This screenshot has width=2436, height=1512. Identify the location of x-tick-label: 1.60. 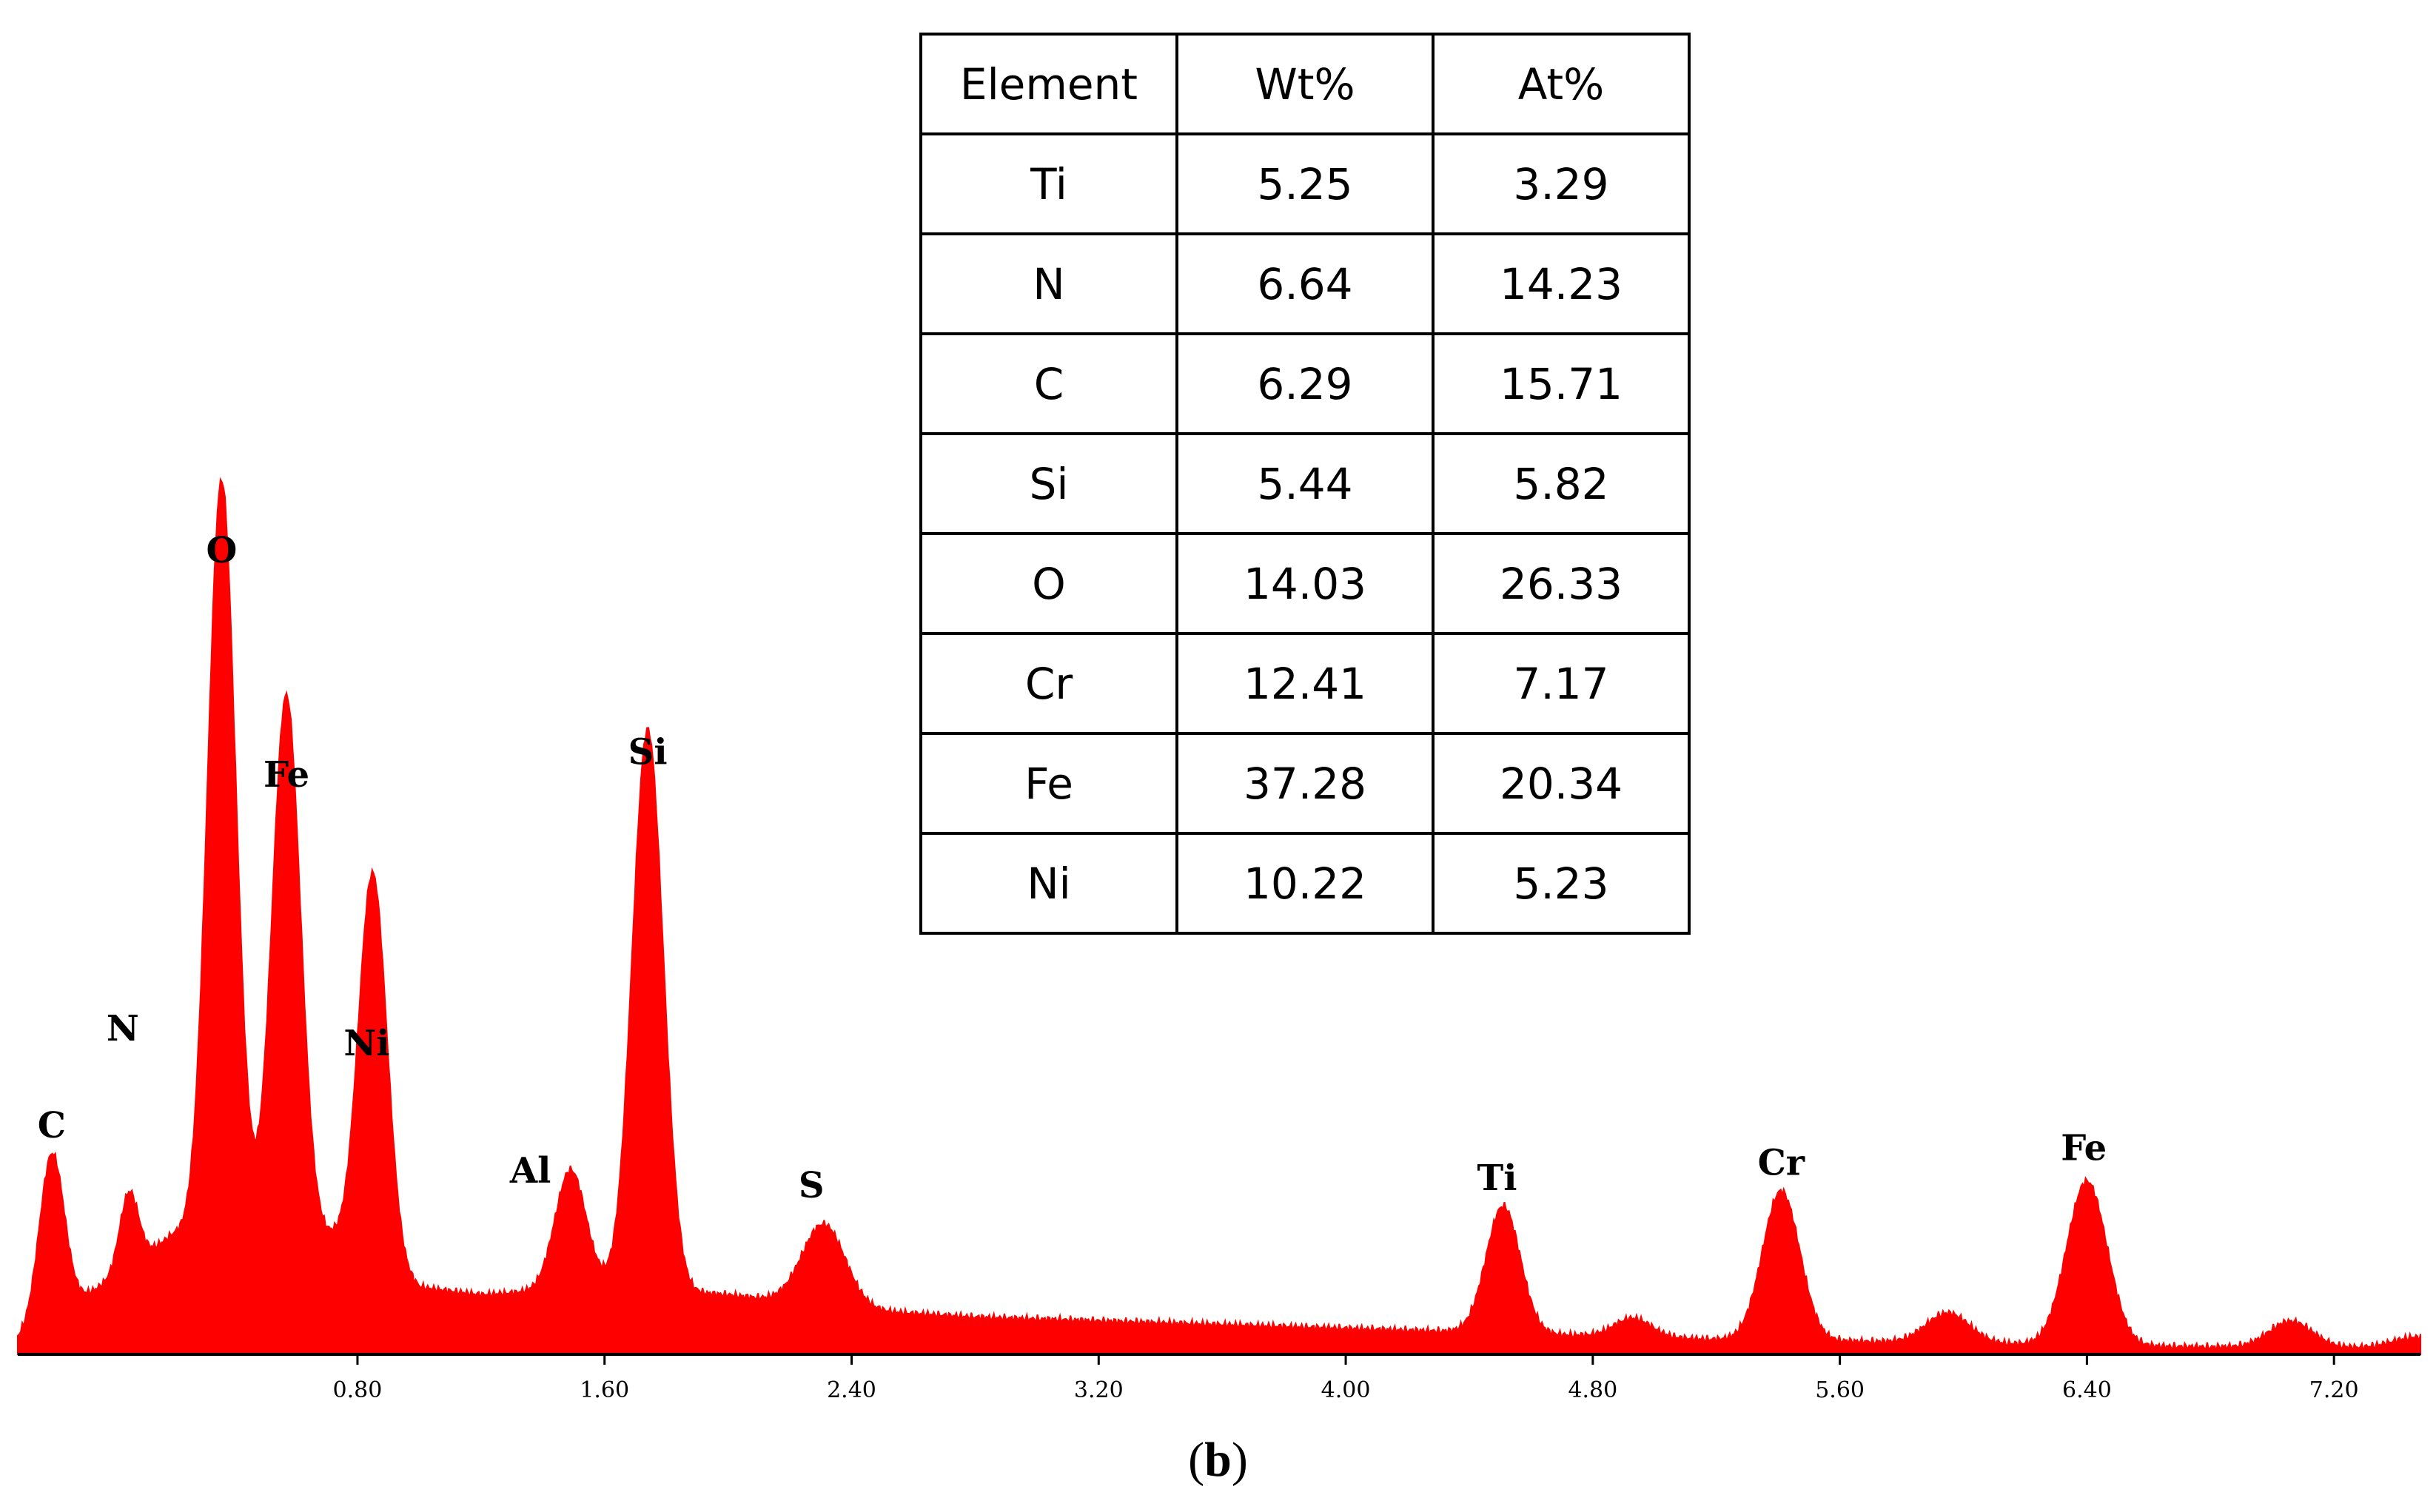
(604, 1390).